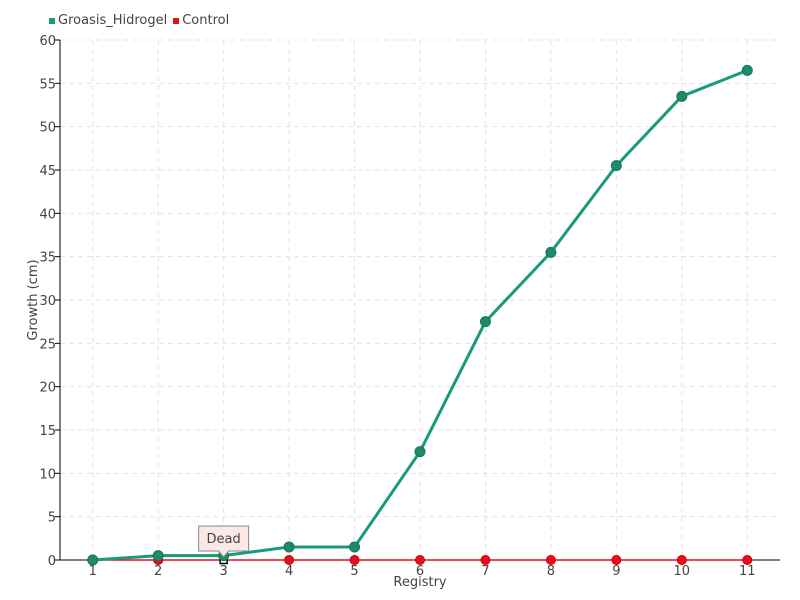 The image size is (800, 600). Describe the element at coordinates (47, 388) in the screenshot. I see `y-tick-label: 20` at that location.